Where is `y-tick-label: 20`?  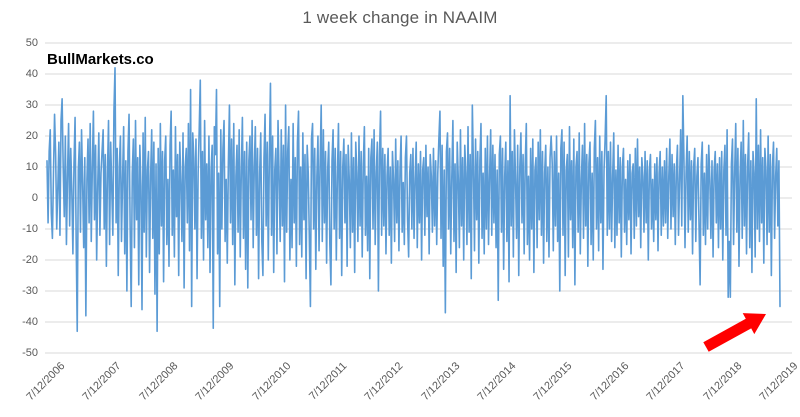 y-tick-label: 20 is located at coordinates (31, 136).